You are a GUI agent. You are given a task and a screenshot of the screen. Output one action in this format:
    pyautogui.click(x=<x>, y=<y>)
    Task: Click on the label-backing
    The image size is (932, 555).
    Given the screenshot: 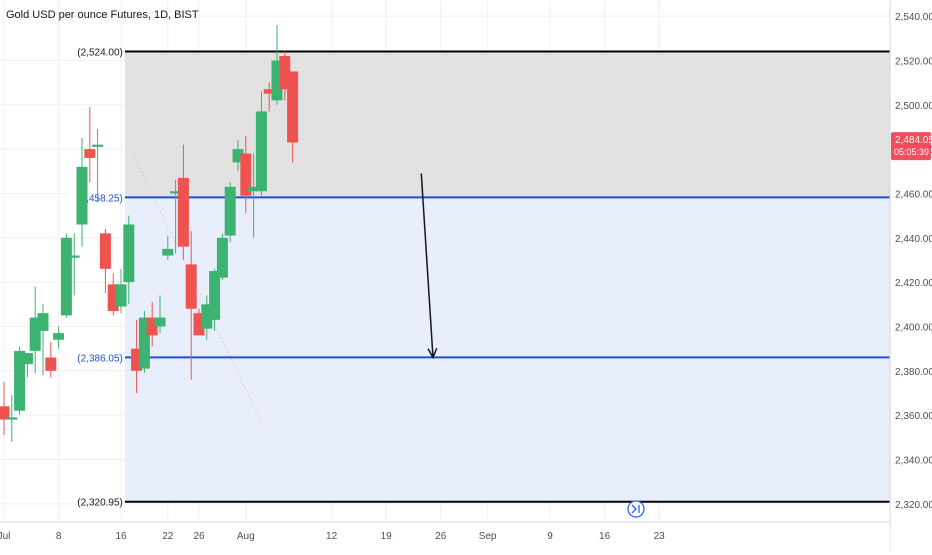 What is the action you would take?
    pyautogui.click(x=94, y=357)
    